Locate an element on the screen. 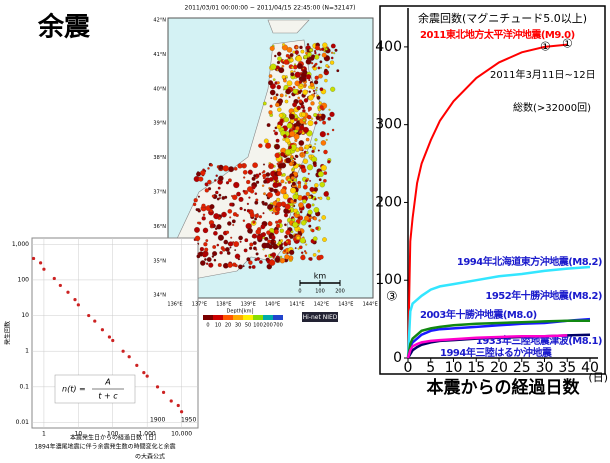 Image resolution: width=610 pixels, height=463 pixels. x-tick-label: 30 is located at coordinates (545, 368).